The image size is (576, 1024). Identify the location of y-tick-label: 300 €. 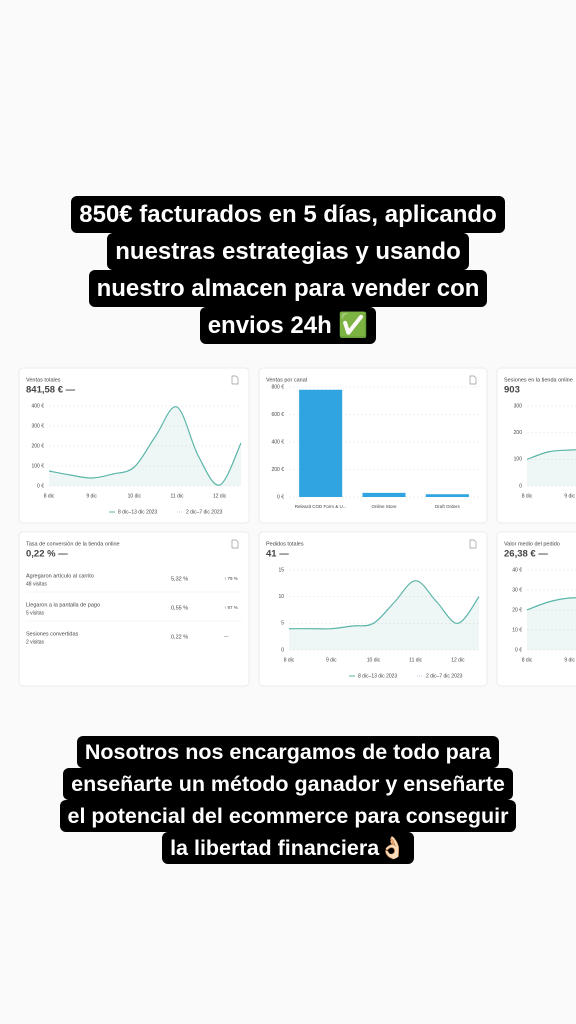
(37, 426).